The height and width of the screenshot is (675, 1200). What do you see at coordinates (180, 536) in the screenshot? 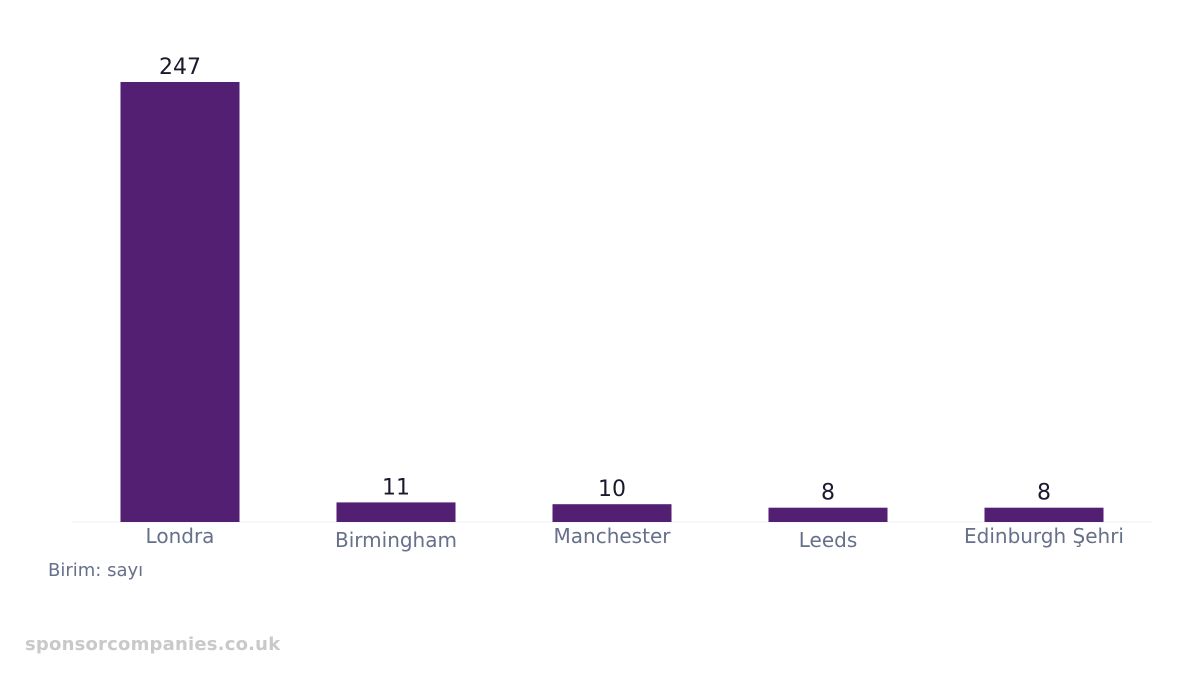
I see `category-label: Londra` at bounding box center [180, 536].